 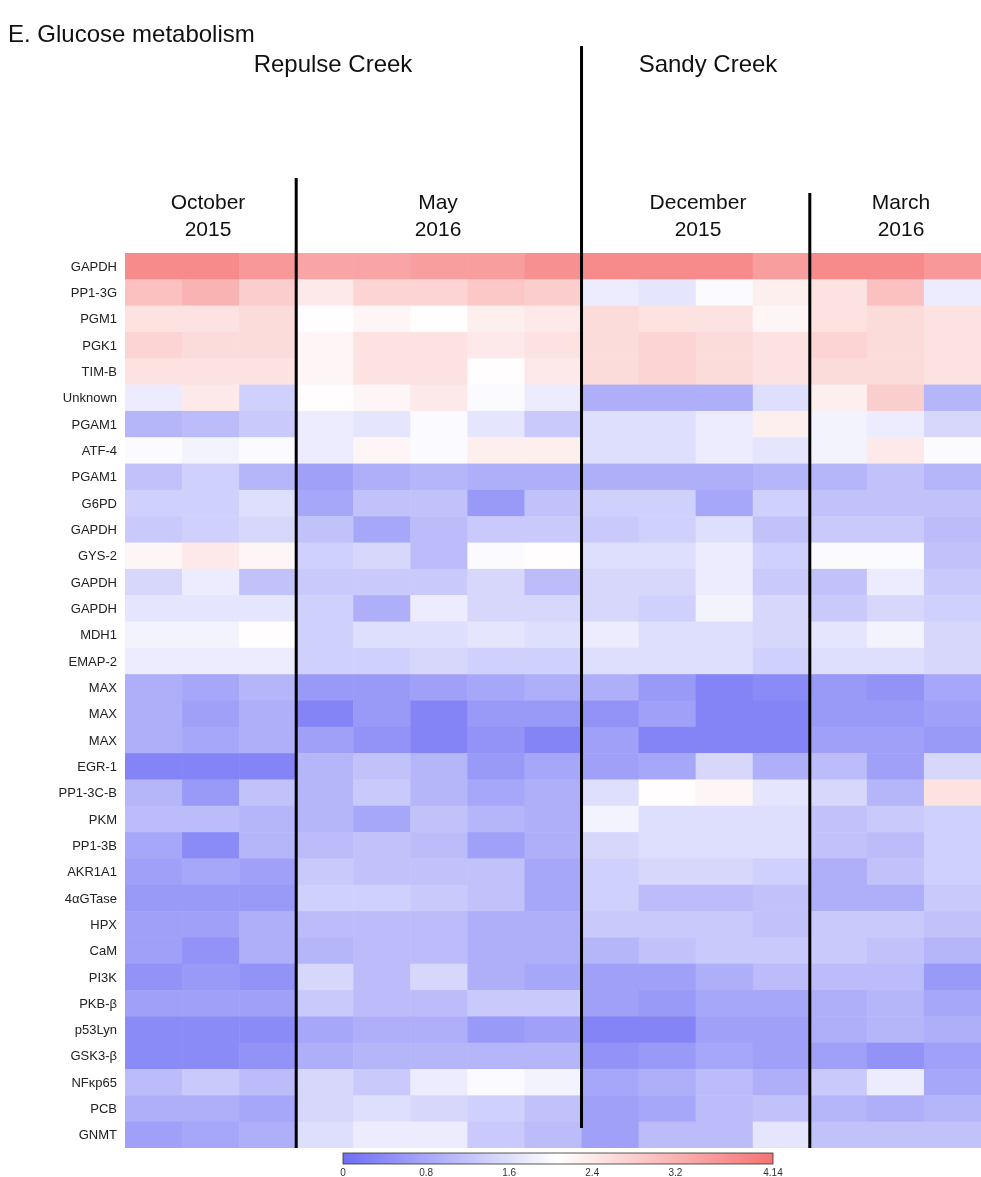 What do you see at coordinates (333, 64) in the screenshot?
I see `text: Repulse Creek` at bounding box center [333, 64].